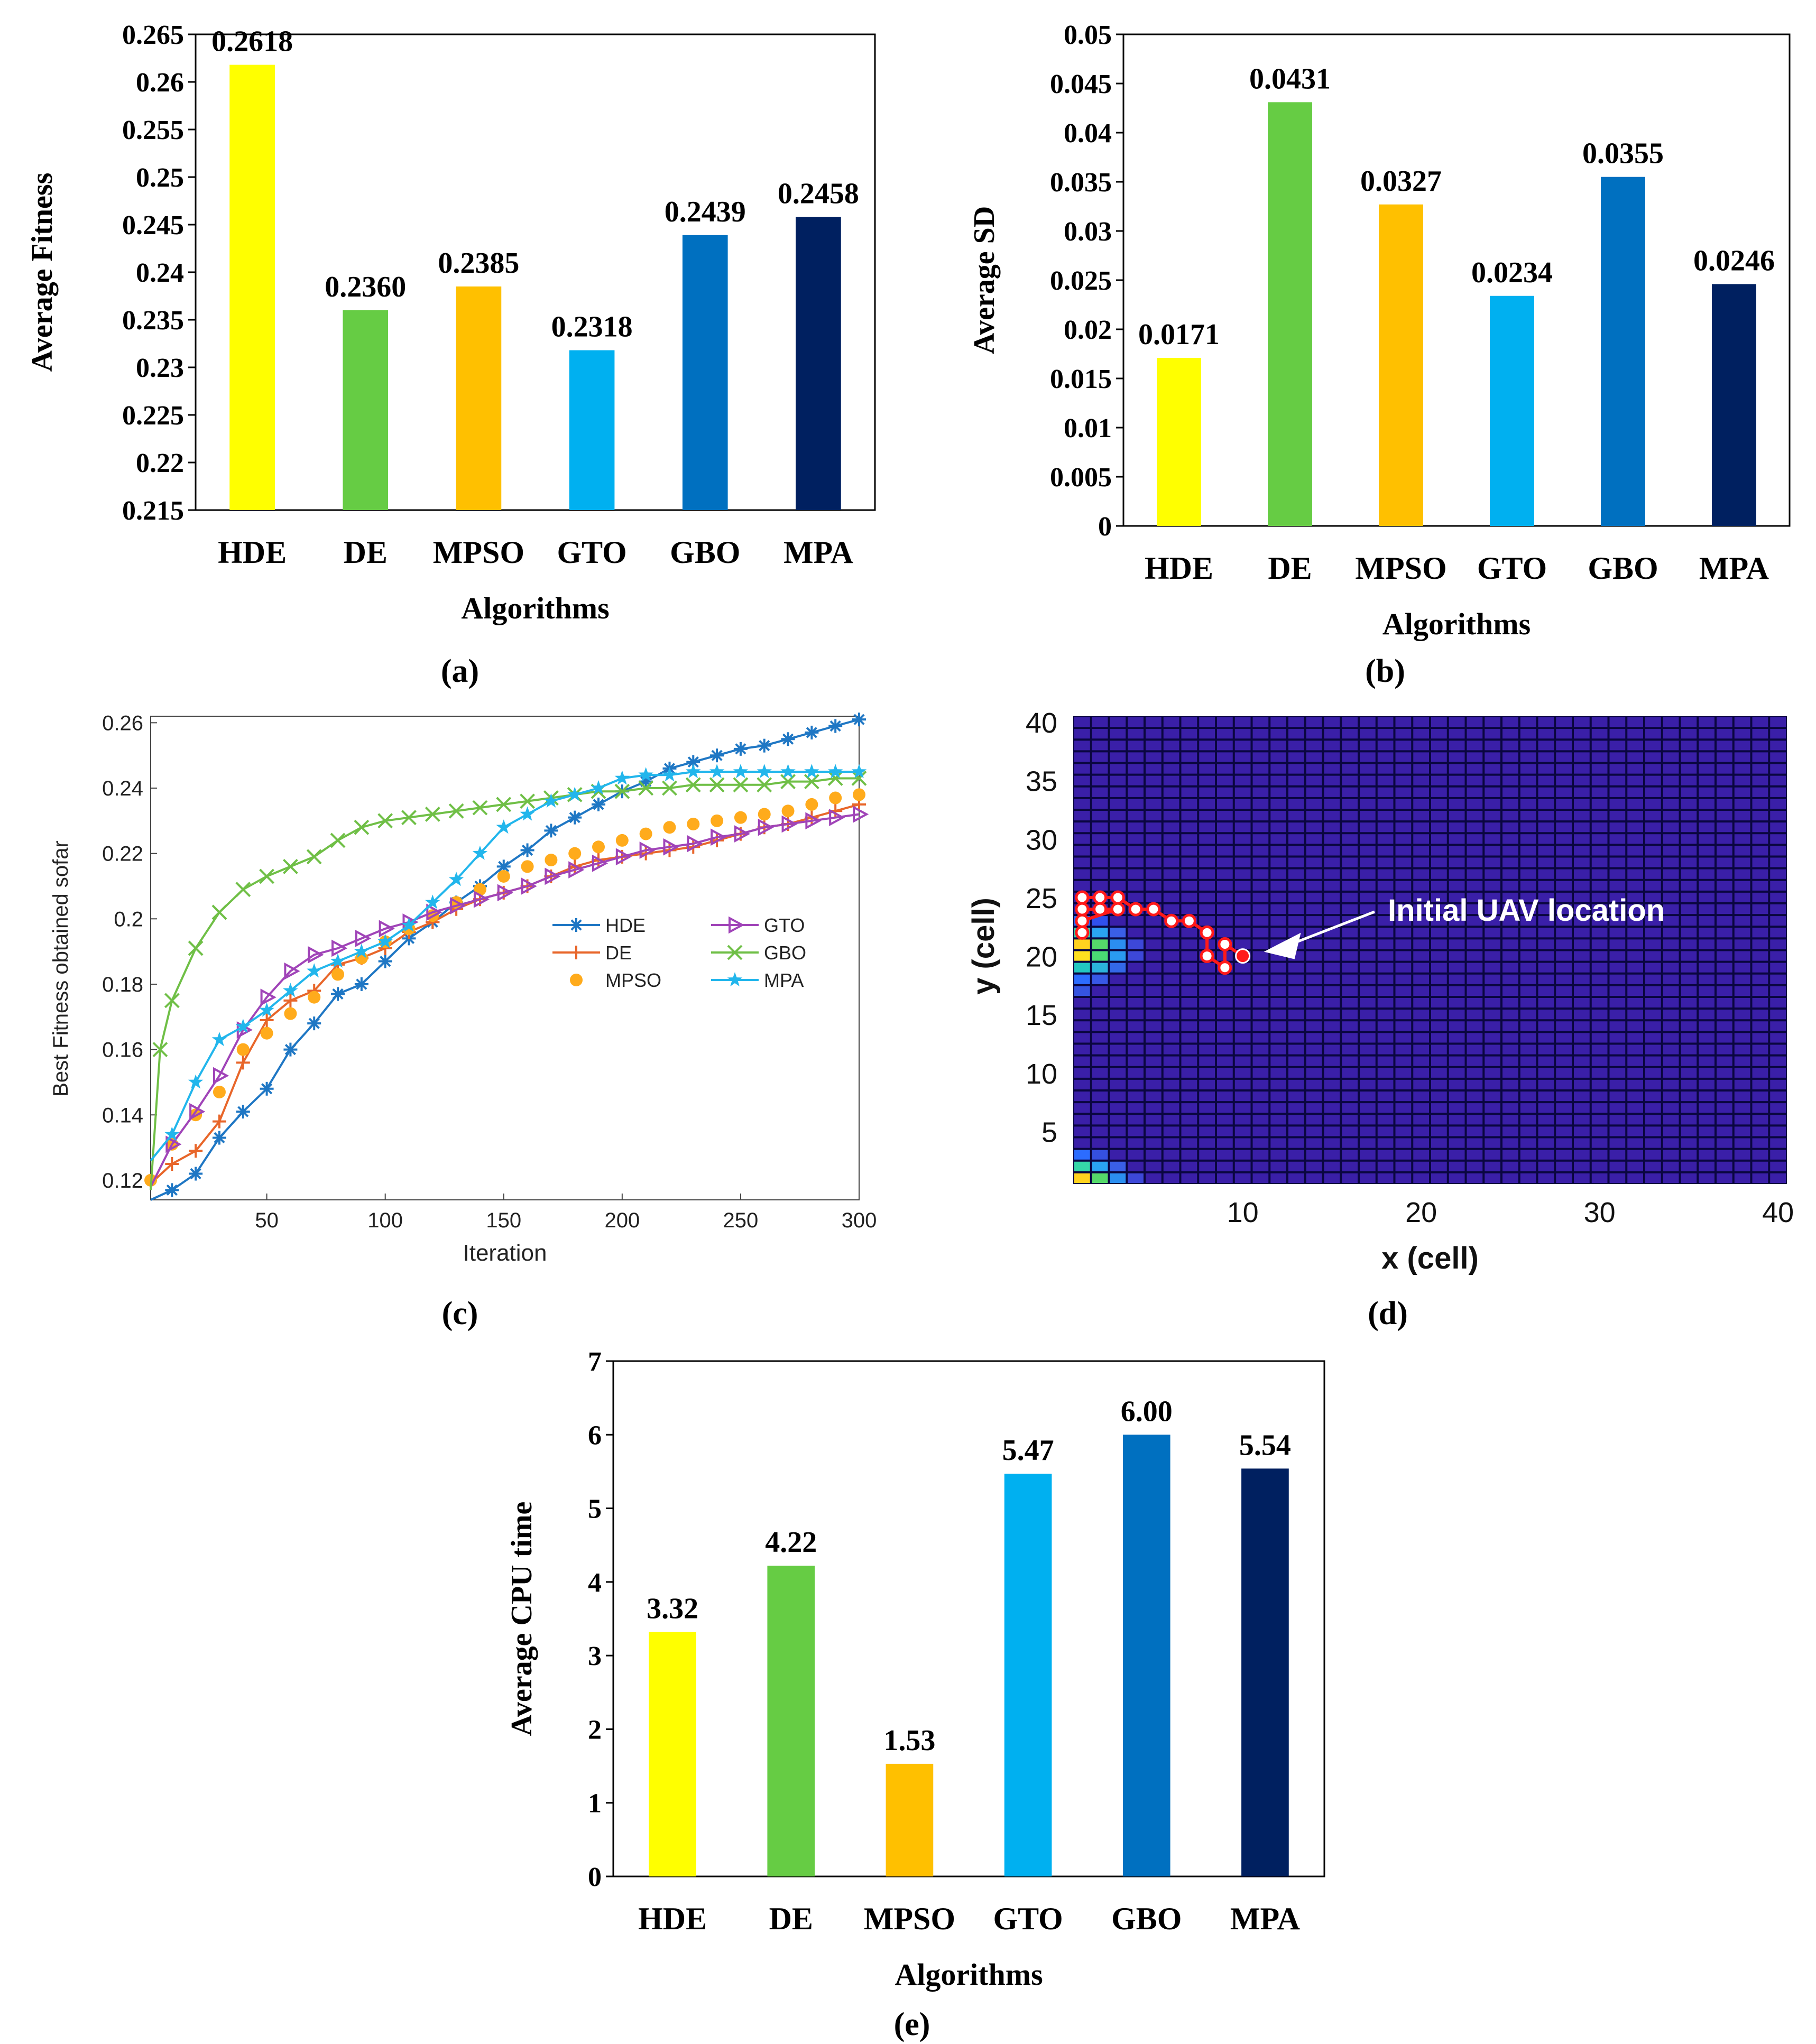 The height and width of the screenshot is (2044, 1816). I want to click on x-axis-title: Algorithms, so click(969, 1974).